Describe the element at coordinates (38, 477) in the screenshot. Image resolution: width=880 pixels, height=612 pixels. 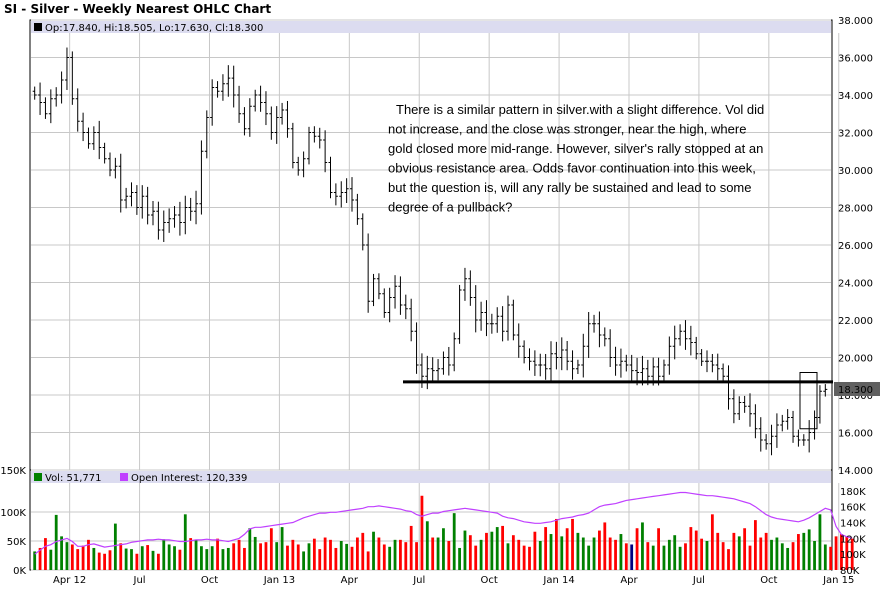
I see `vol-legend-swatch` at that location.